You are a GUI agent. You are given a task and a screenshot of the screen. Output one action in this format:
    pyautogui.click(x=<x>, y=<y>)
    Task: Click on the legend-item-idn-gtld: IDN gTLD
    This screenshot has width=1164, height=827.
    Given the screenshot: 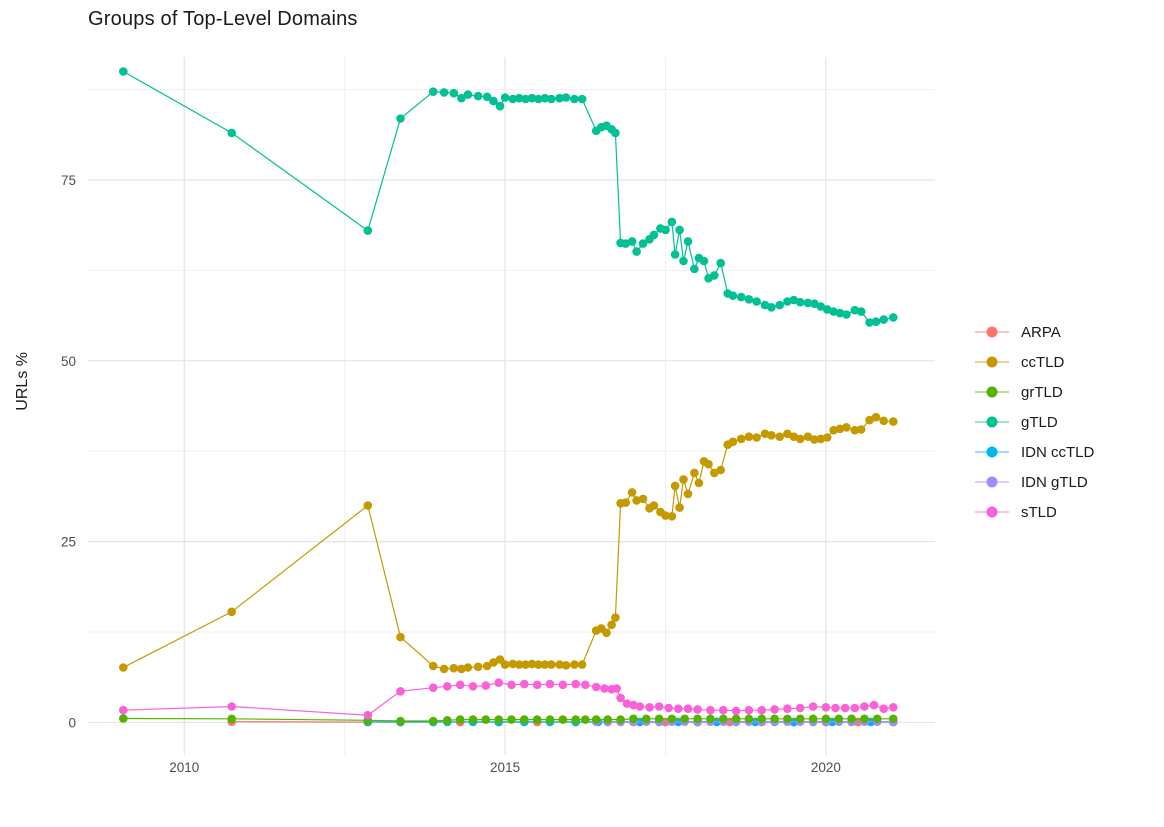 What is the action you would take?
    pyautogui.click(x=1034, y=482)
    